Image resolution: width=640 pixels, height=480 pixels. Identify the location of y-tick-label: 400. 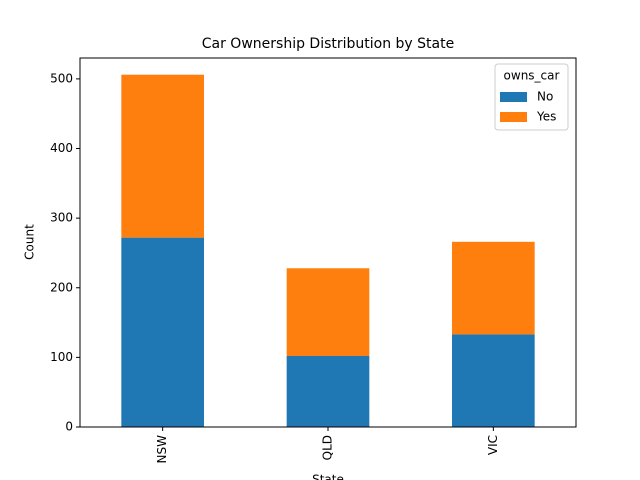
(61, 148).